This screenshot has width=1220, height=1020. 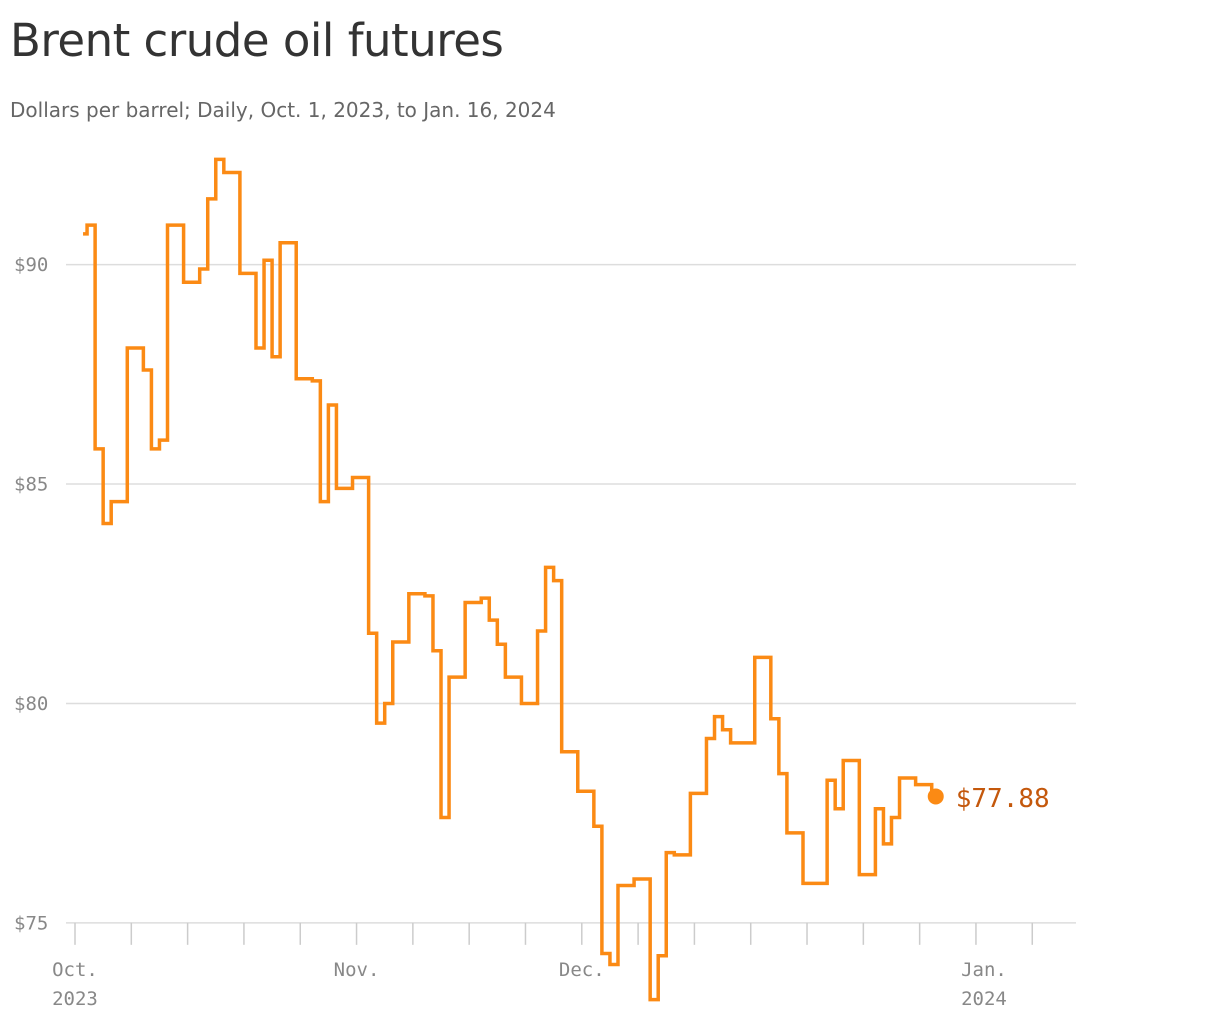 What do you see at coordinates (935, 796) in the screenshot?
I see `end-dot` at bounding box center [935, 796].